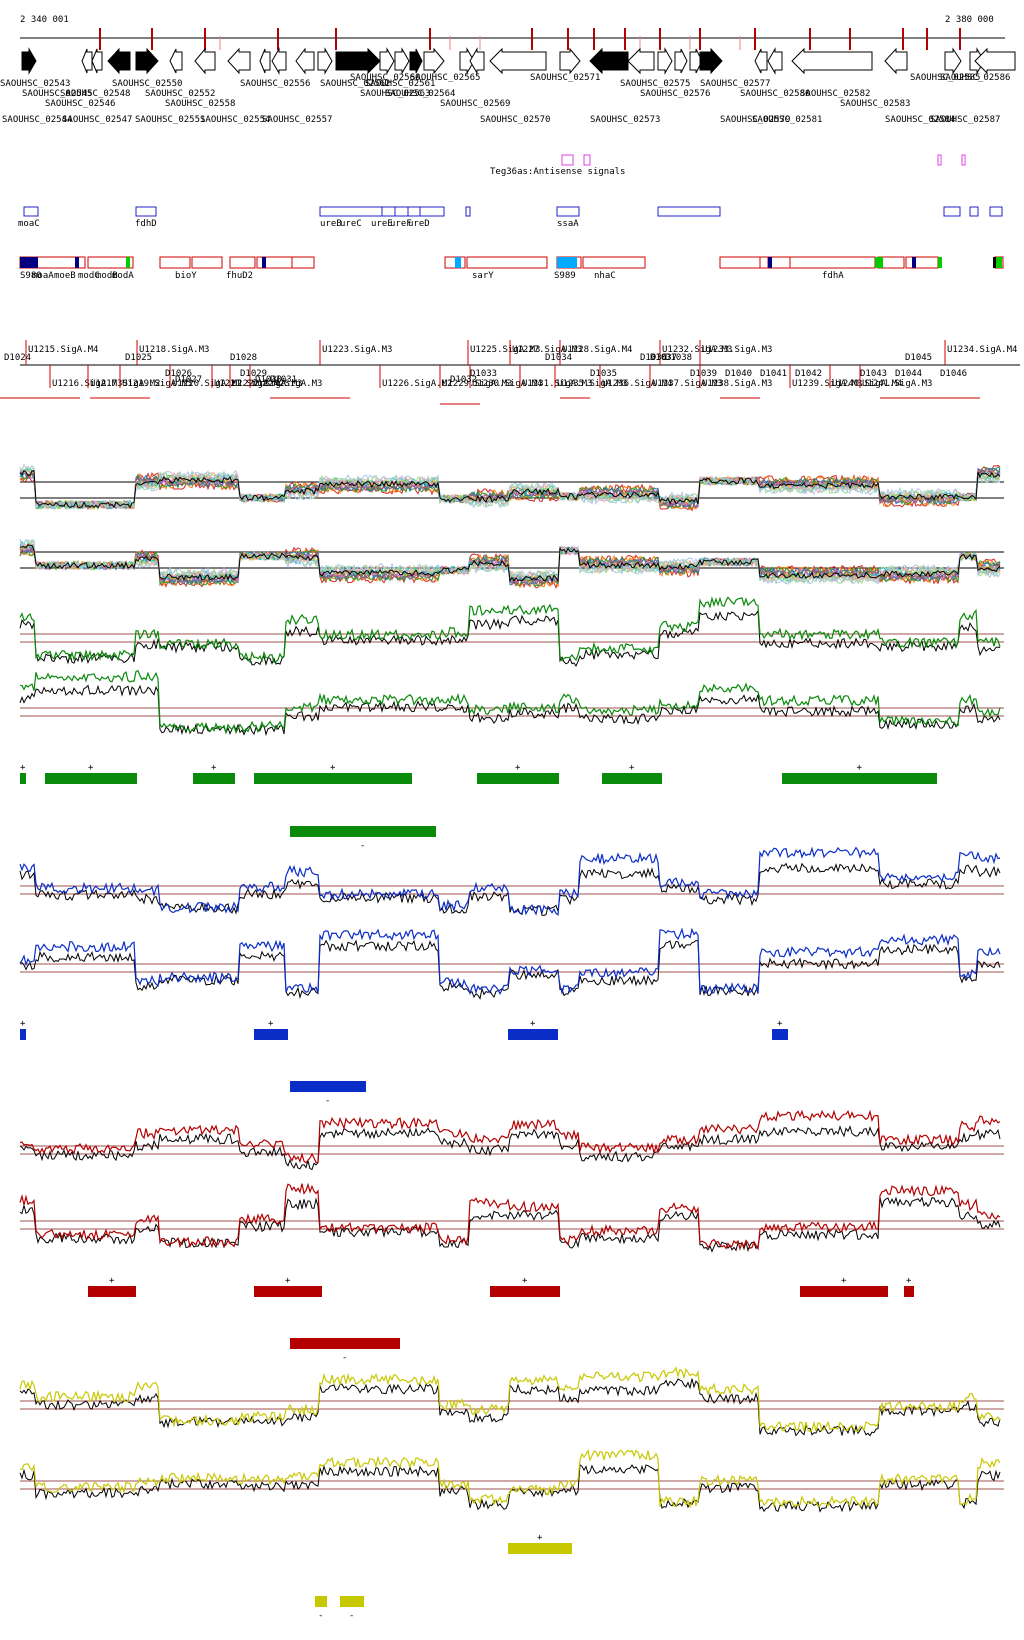 Image resolution: width=1024 pixels, height=1640 pixels. What do you see at coordinates (875, 104) in the screenshot?
I see `gene-label: SAOUHSC_02583` at bounding box center [875, 104].